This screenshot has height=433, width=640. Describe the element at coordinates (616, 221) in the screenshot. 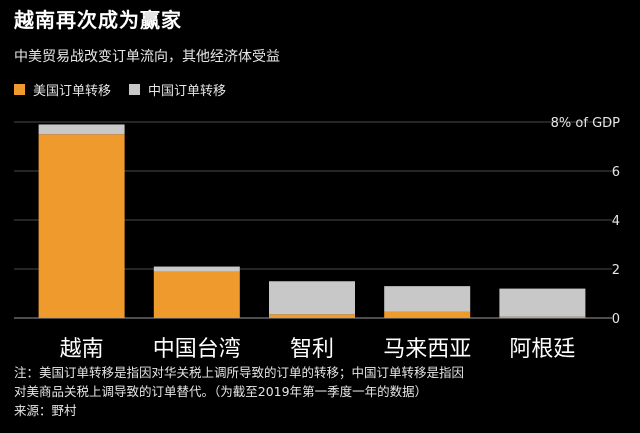

I see `y-tick-label-4: 4` at that location.